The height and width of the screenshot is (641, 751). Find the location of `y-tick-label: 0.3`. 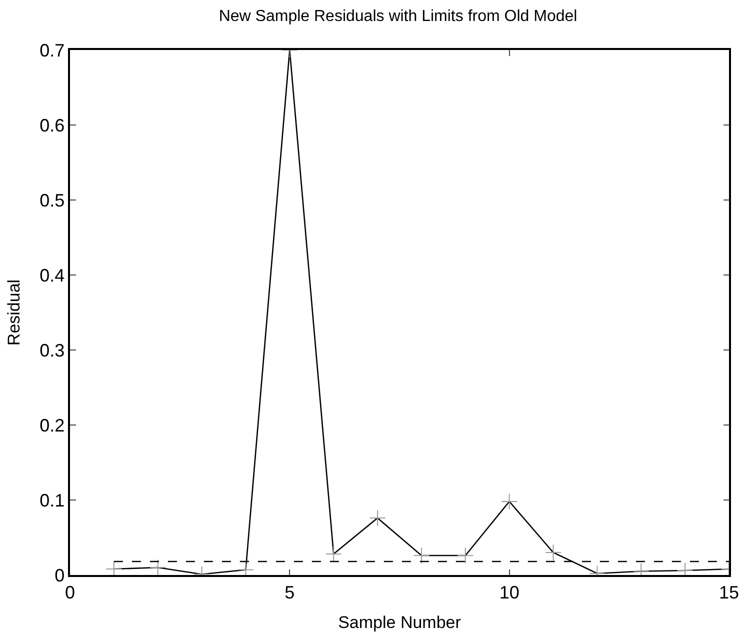

y-tick-label: 0.3 is located at coordinates (52, 350).